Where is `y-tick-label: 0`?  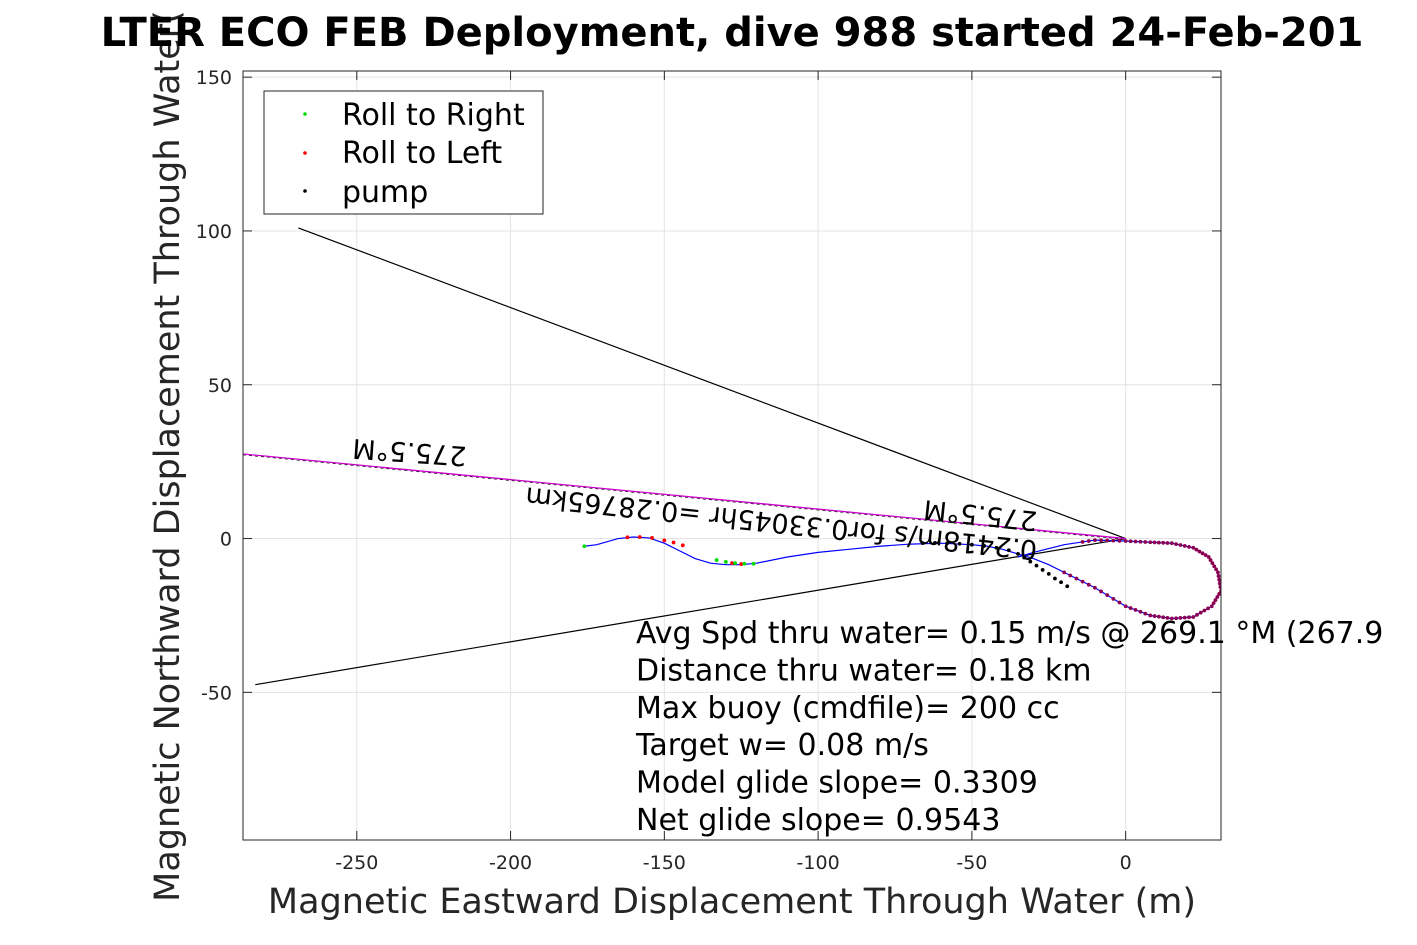 y-tick-label: 0 is located at coordinates (226, 540).